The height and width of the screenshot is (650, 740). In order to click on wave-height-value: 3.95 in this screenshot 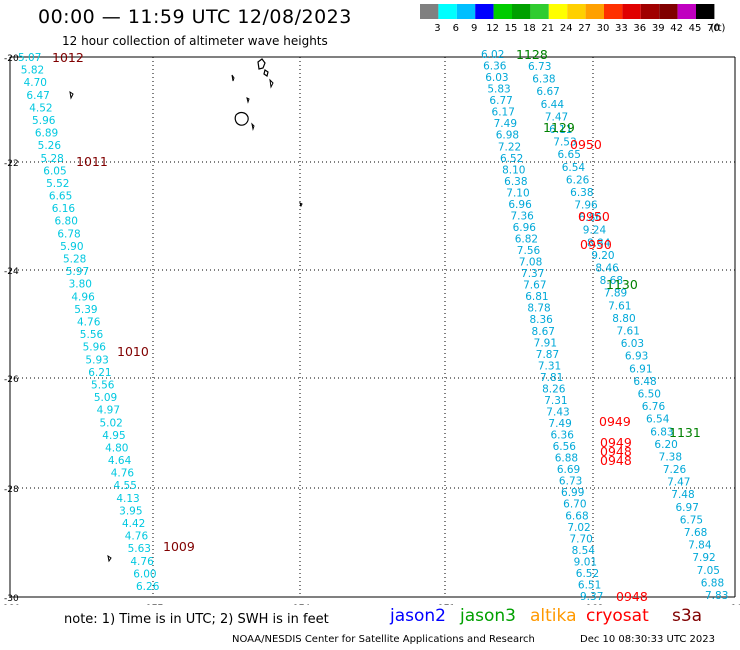, I will do `click(130, 511)`.